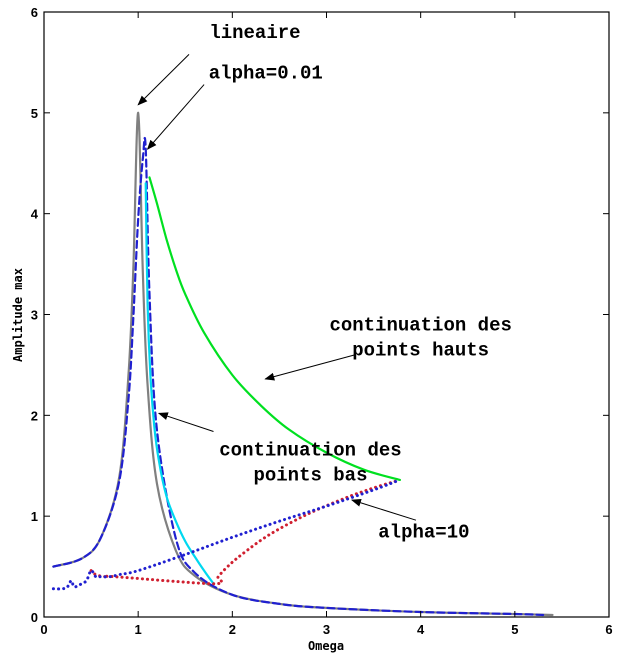 The width and height of the screenshot is (622, 655). Describe the element at coordinates (514, 629) in the screenshot. I see `x-tick-label: 5` at that location.